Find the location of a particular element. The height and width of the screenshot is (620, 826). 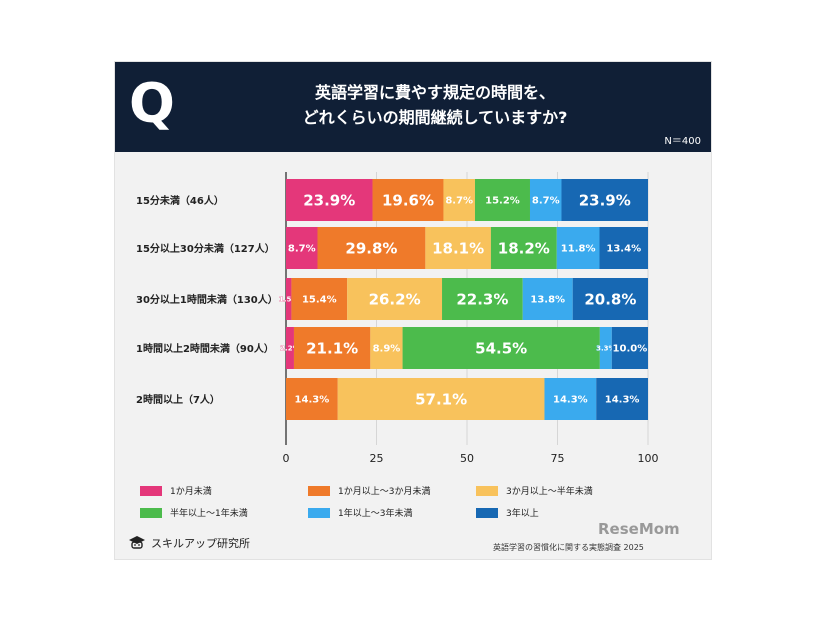

data-label: 3.3% is located at coordinates (605, 349).